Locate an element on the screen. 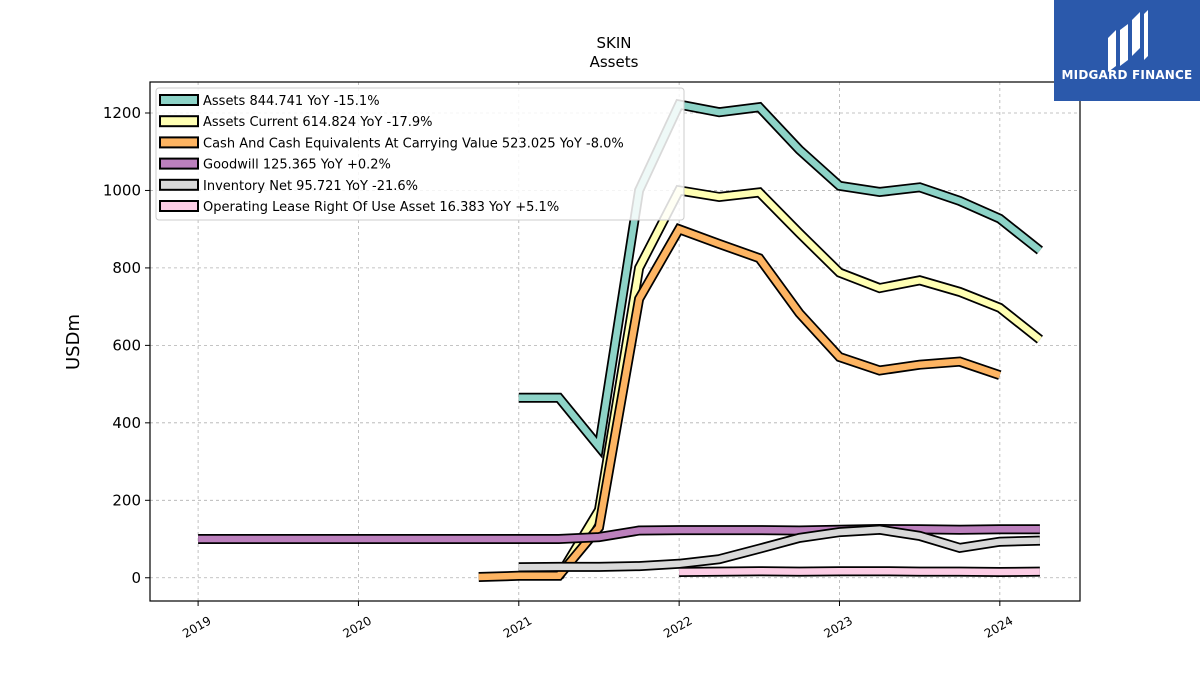  y-tick-label: 1200 is located at coordinates (122, 113).